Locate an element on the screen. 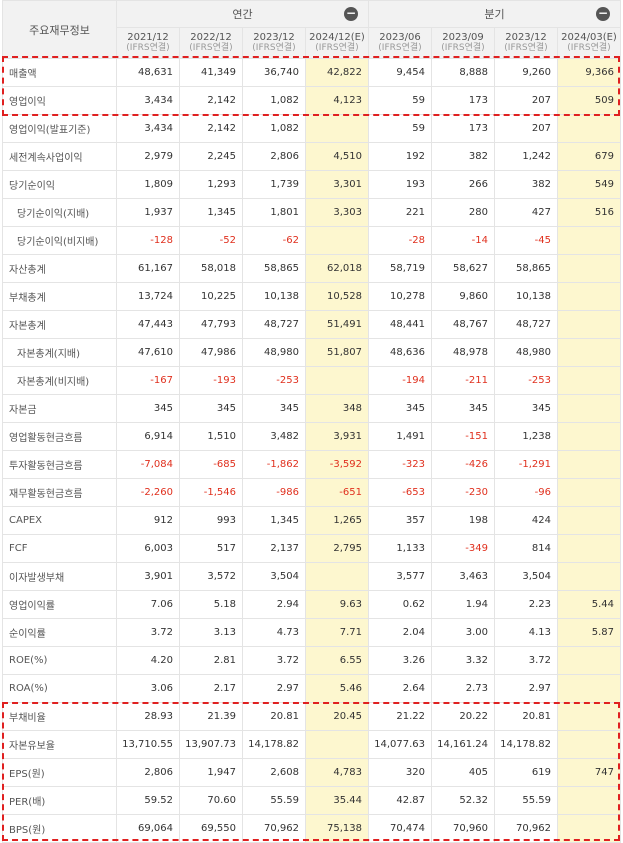 This screenshot has width=623, height=843. value-cell: 1,082 is located at coordinates (274, 128).